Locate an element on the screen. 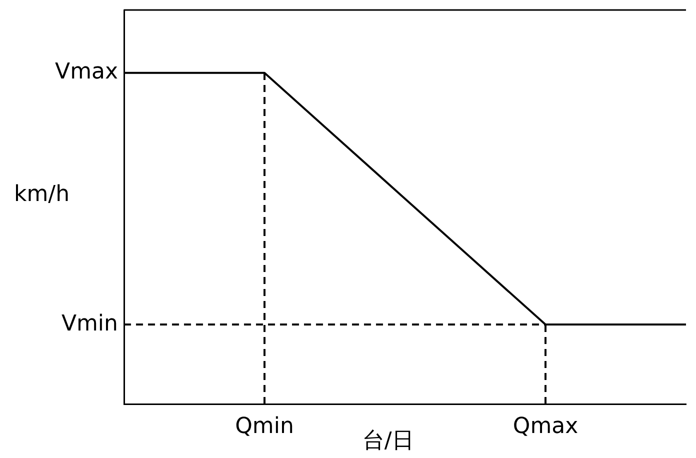 This screenshot has height=458, width=696. y-axis-title: km/h is located at coordinates (42, 194).